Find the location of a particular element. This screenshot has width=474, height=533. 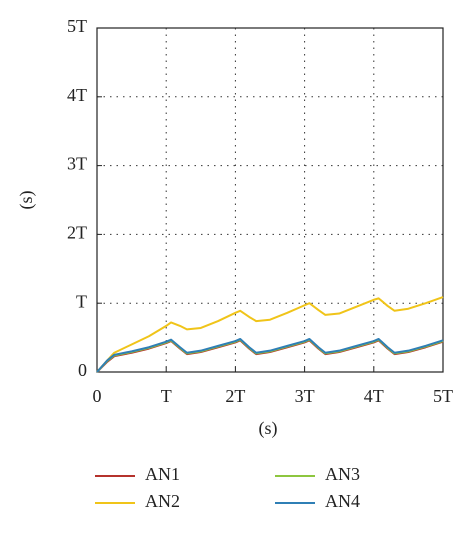

y-tick-label: T is located at coordinates (81, 301).